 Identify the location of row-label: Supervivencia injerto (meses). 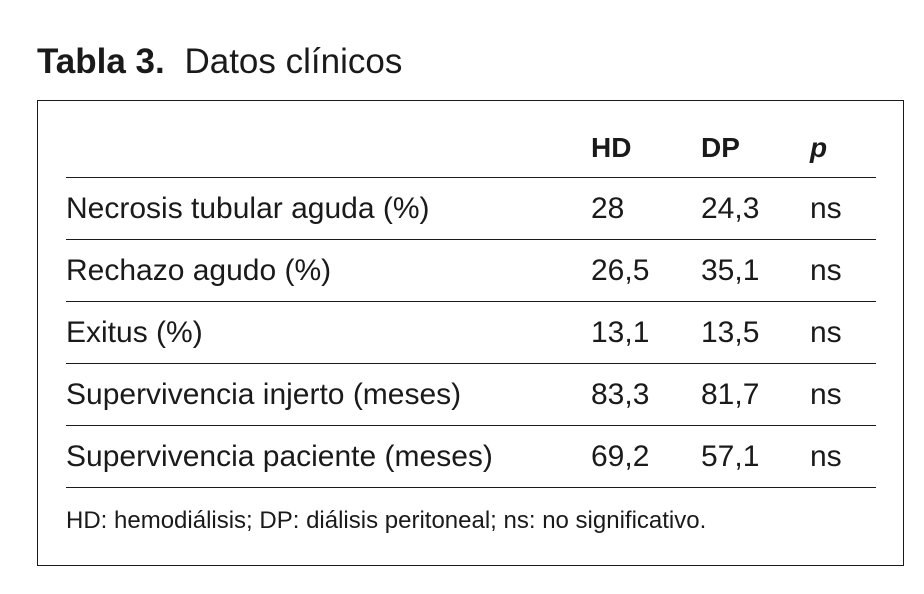
(264, 394).